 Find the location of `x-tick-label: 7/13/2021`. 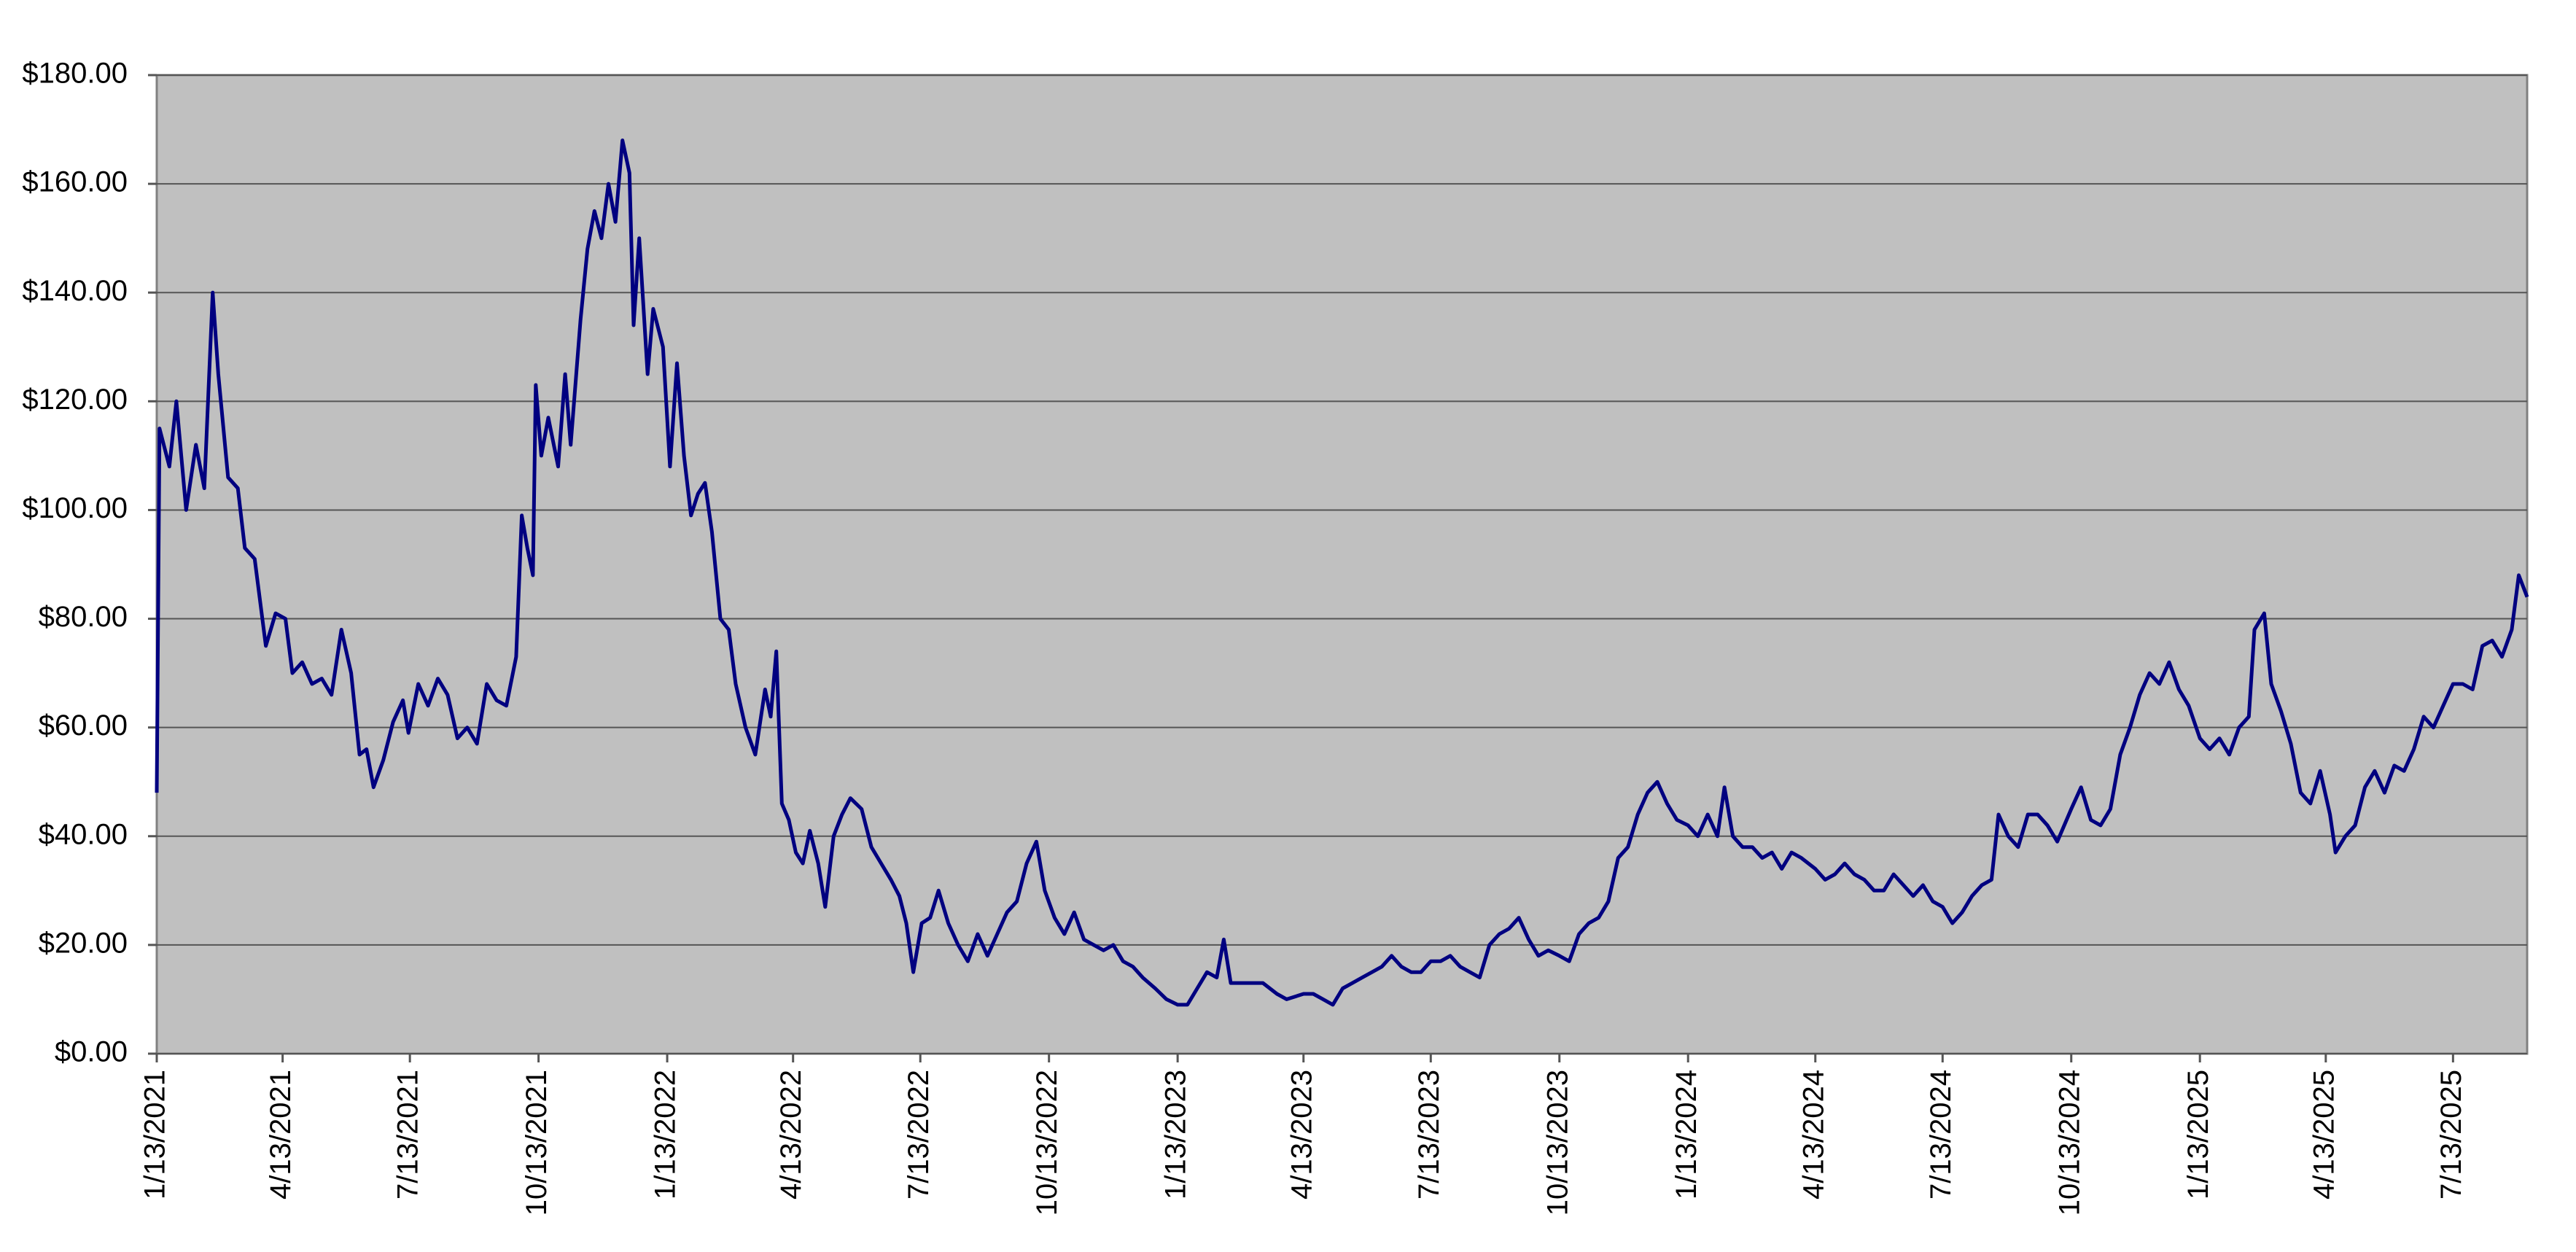

x-tick-label: 7/13/2021 is located at coordinates (408, 1134).